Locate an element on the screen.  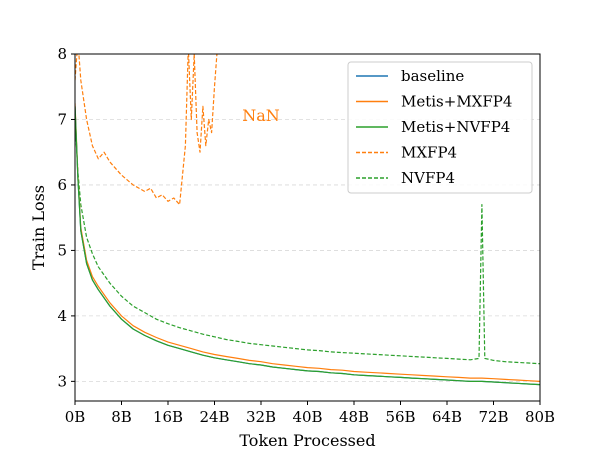
x-tick-label: 24B is located at coordinates (214, 417).